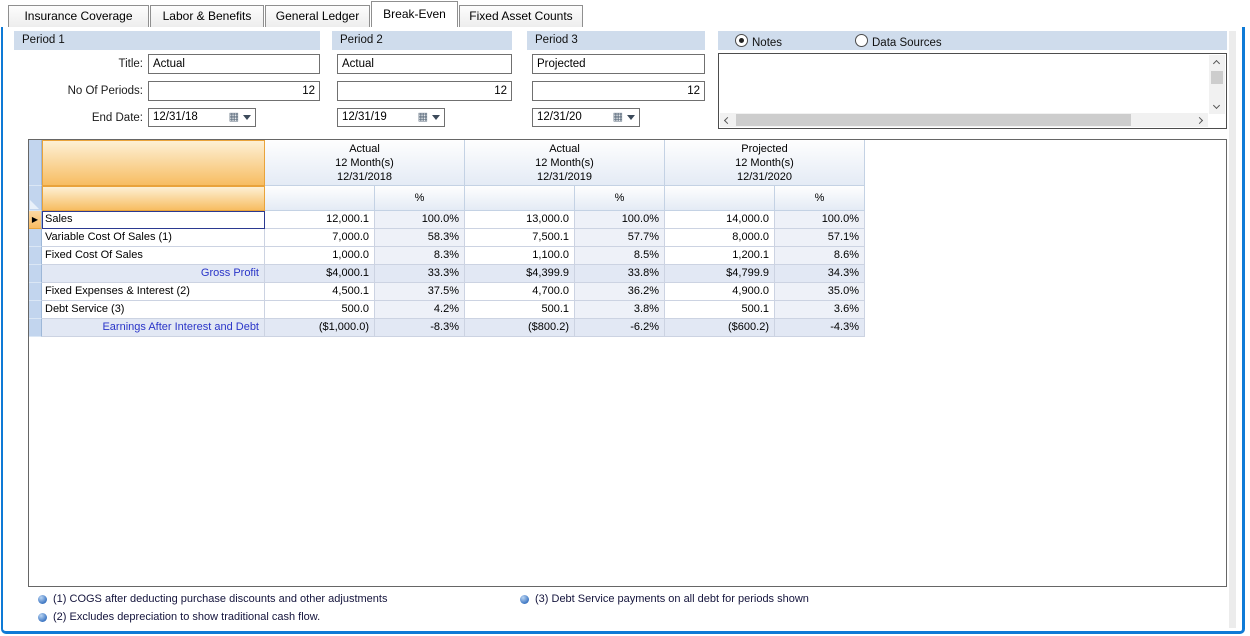 The image size is (1250, 636). What do you see at coordinates (420, 274) in the screenshot?
I see `percent-cell: 33.3%` at bounding box center [420, 274].